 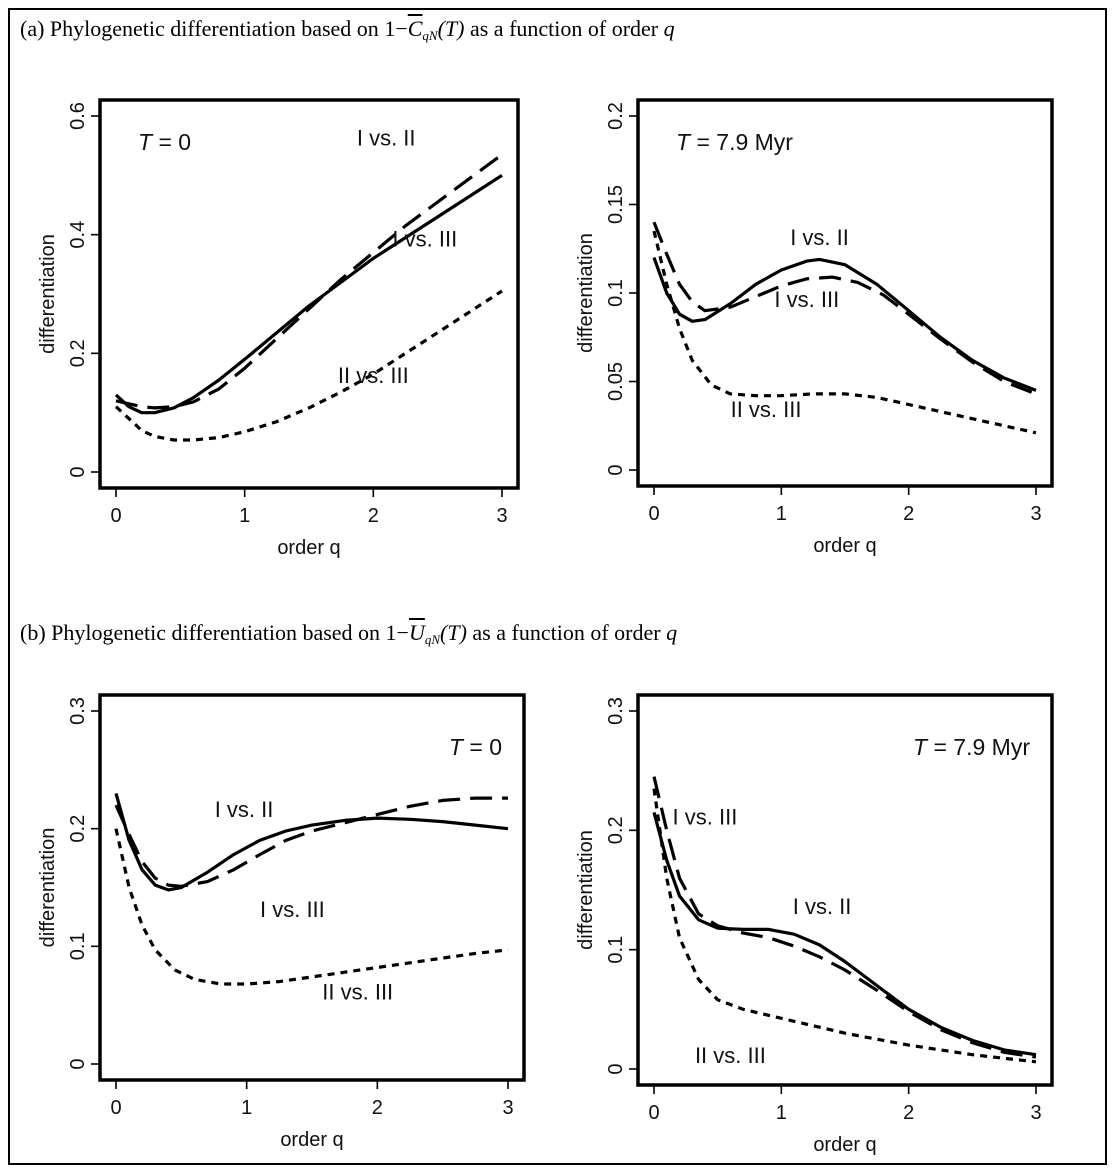 I want to click on chart-b1-annotation: II vs. III, so click(x=357, y=991).